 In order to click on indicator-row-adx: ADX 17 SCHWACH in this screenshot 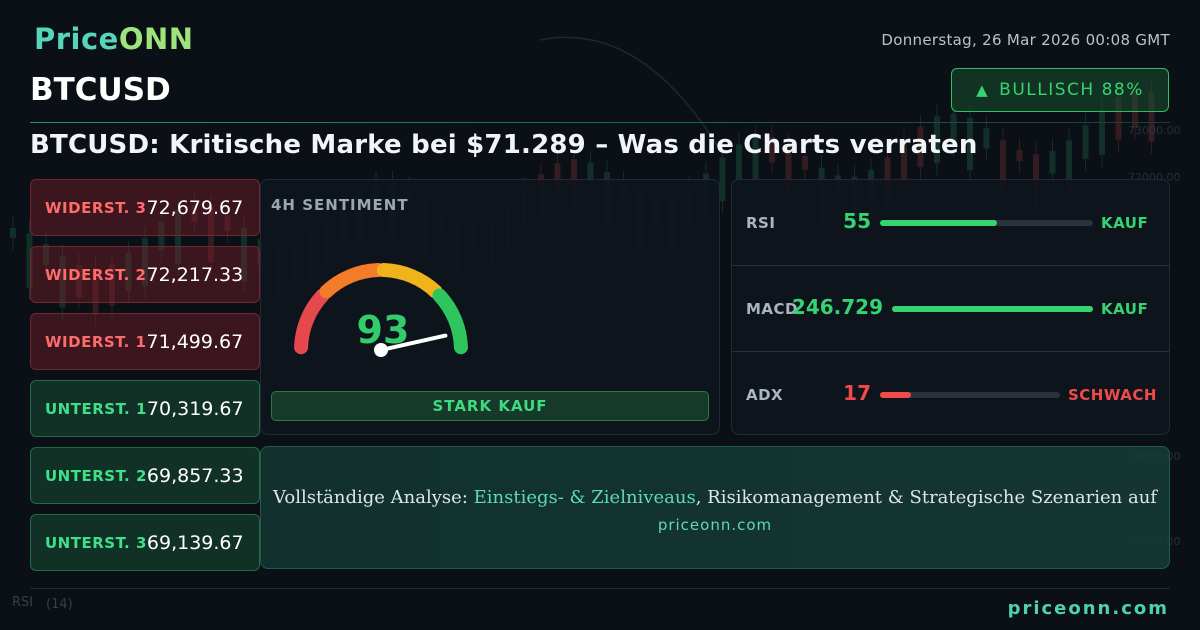, I will do `click(950, 394)`.